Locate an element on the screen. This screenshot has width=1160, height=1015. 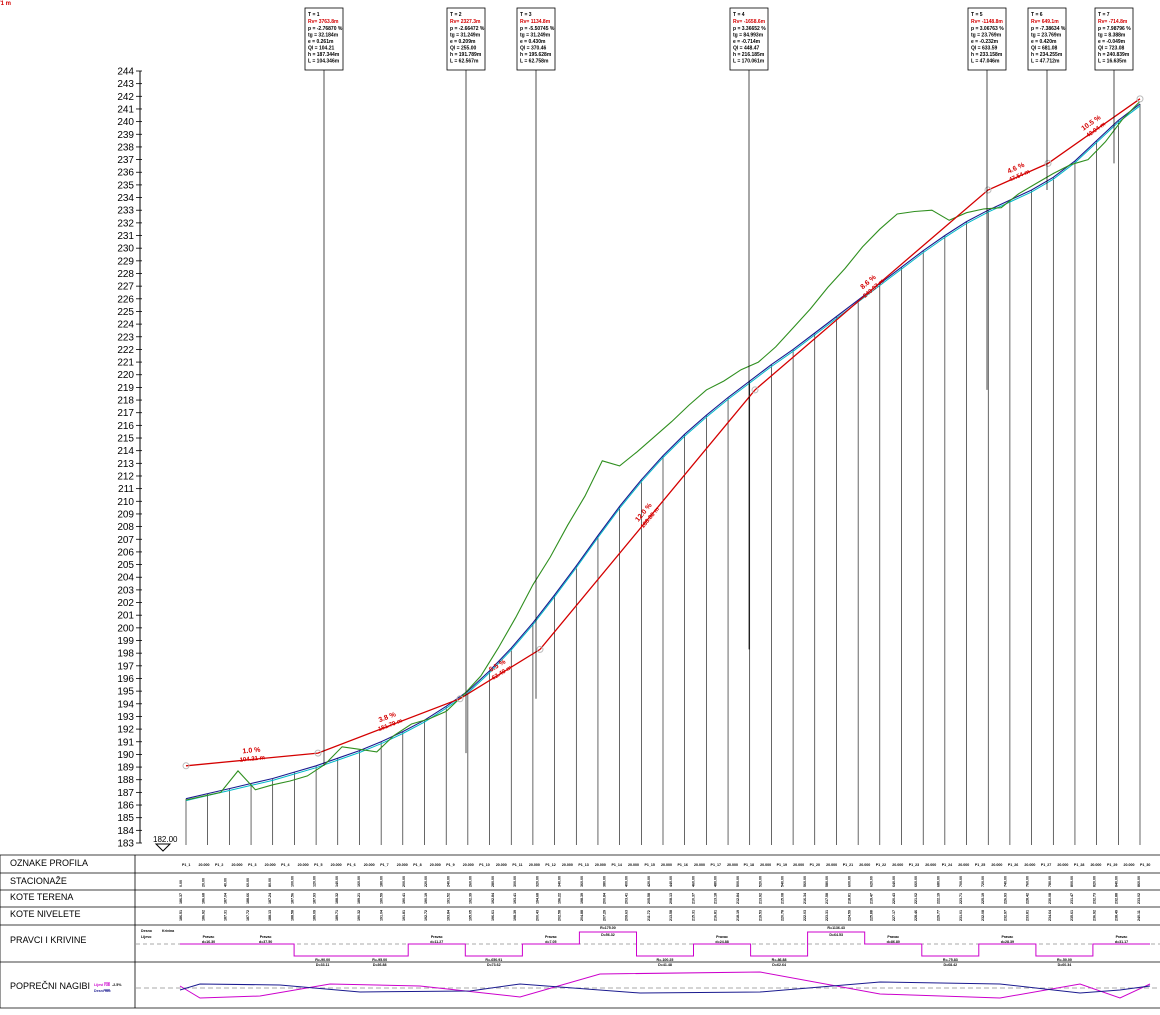
vertical-curve-label: T = 5 is located at coordinates (977, 15).